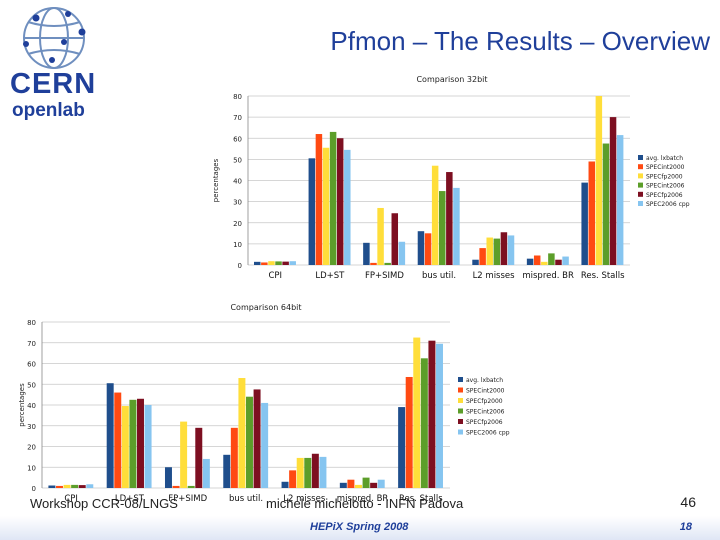 The image size is (720, 540). What do you see at coordinates (31, 344) in the screenshot?
I see `chart-64bit-ytick-label: 70` at bounding box center [31, 344].